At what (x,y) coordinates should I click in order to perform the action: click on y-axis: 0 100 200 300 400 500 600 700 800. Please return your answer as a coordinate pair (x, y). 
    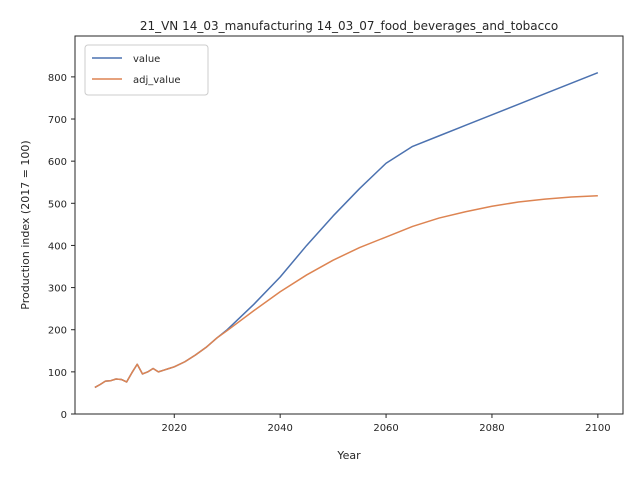
    Looking at the image, I should click on (61, 247).